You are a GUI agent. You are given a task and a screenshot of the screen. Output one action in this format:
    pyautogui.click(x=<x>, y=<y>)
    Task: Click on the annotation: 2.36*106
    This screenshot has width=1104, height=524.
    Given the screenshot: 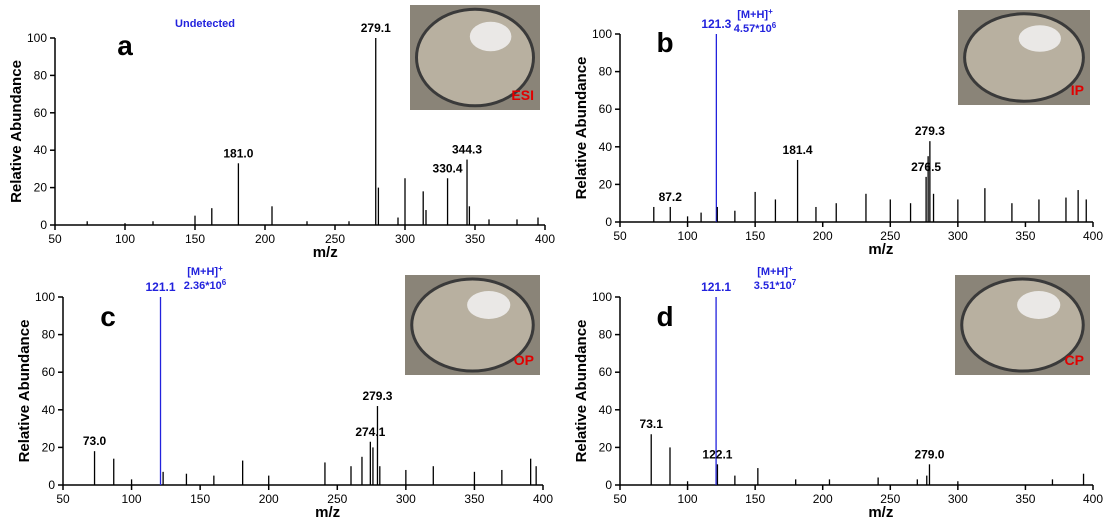 What is the action you would take?
    pyautogui.click(x=205, y=285)
    